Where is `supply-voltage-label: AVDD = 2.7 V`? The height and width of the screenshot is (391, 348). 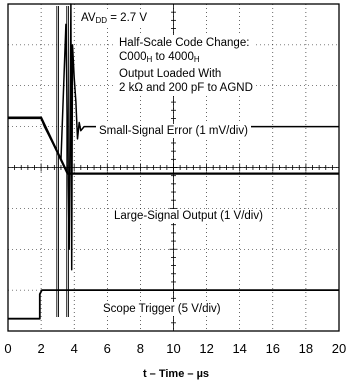 supply-voltage-label: AVDD = 2.7 V is located at coordinates (114, 19).